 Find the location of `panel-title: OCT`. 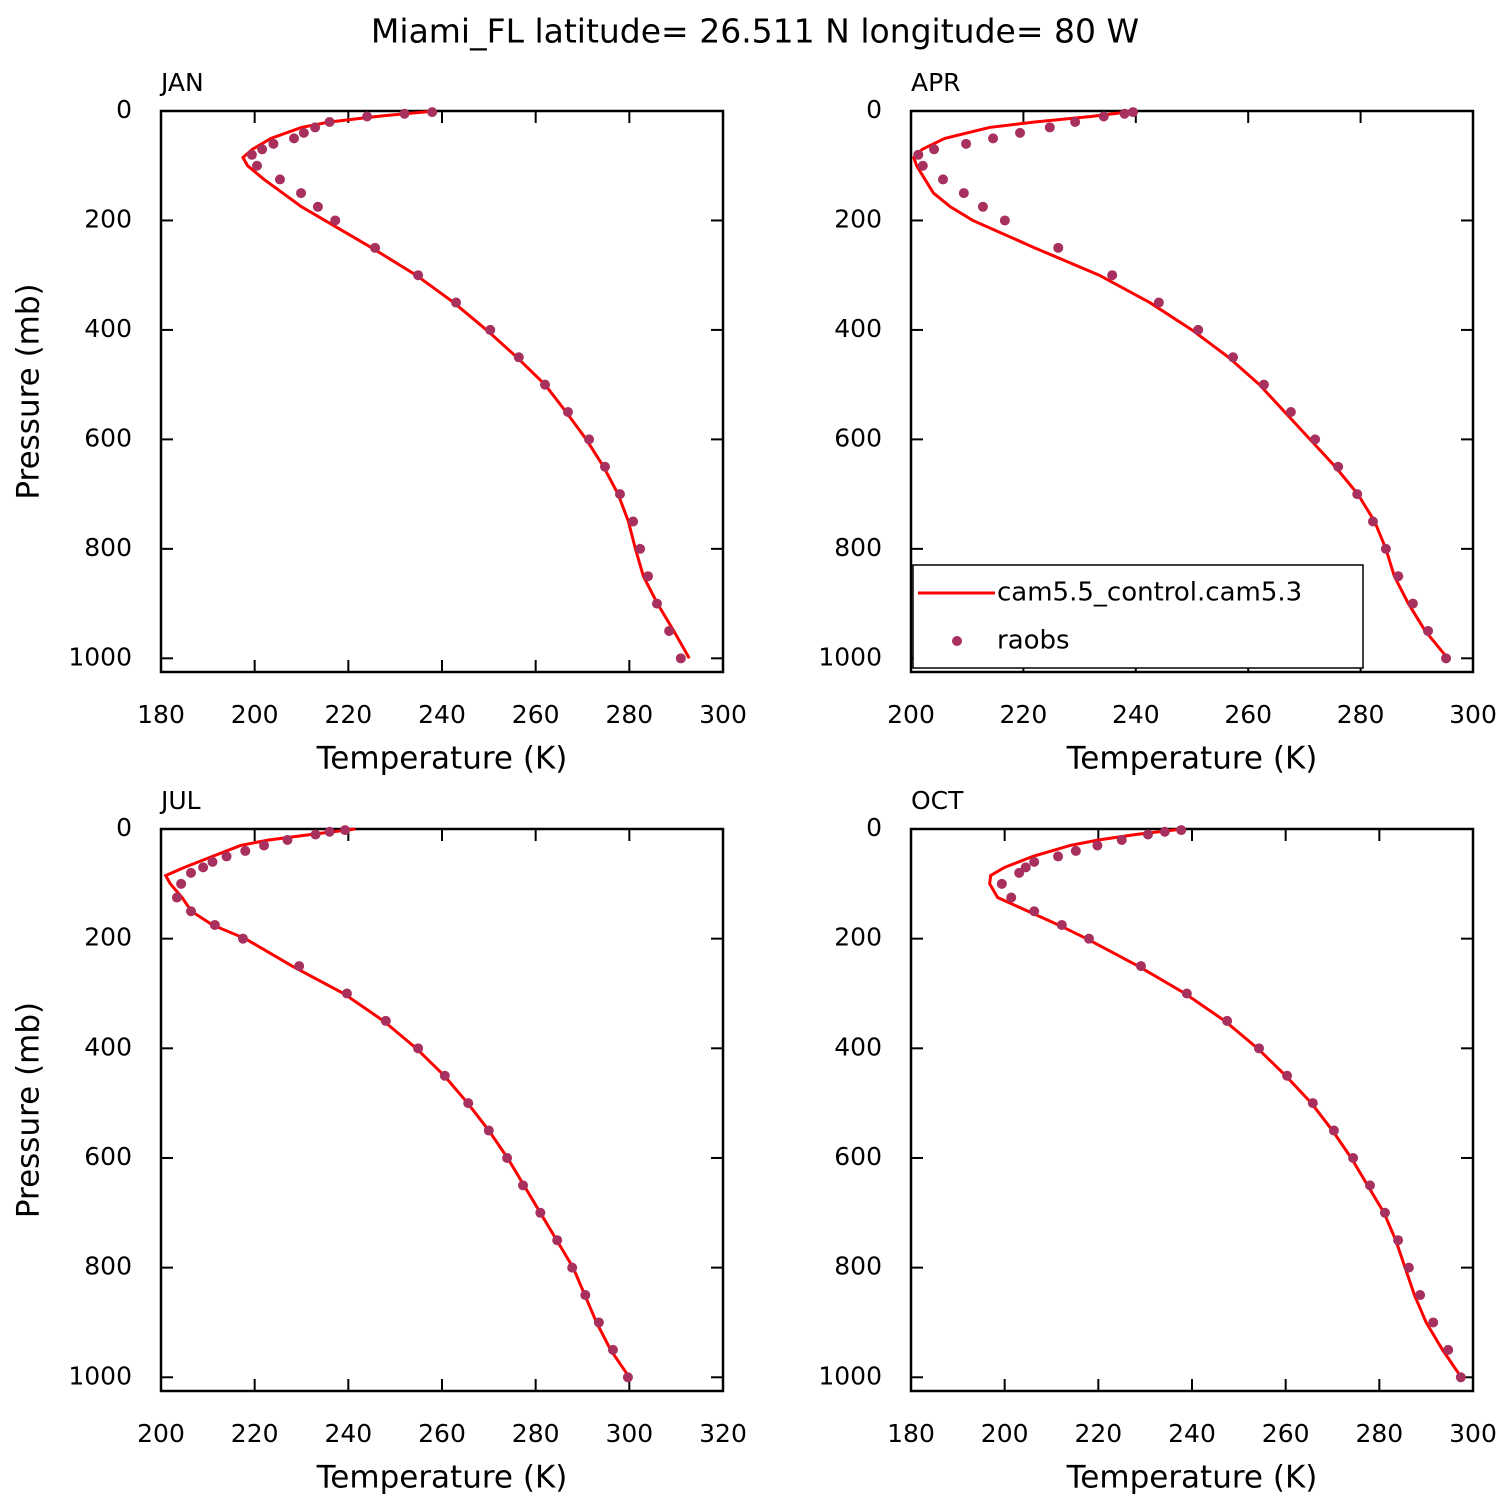

panel-title: OCT is located at coordinates (937, 800).